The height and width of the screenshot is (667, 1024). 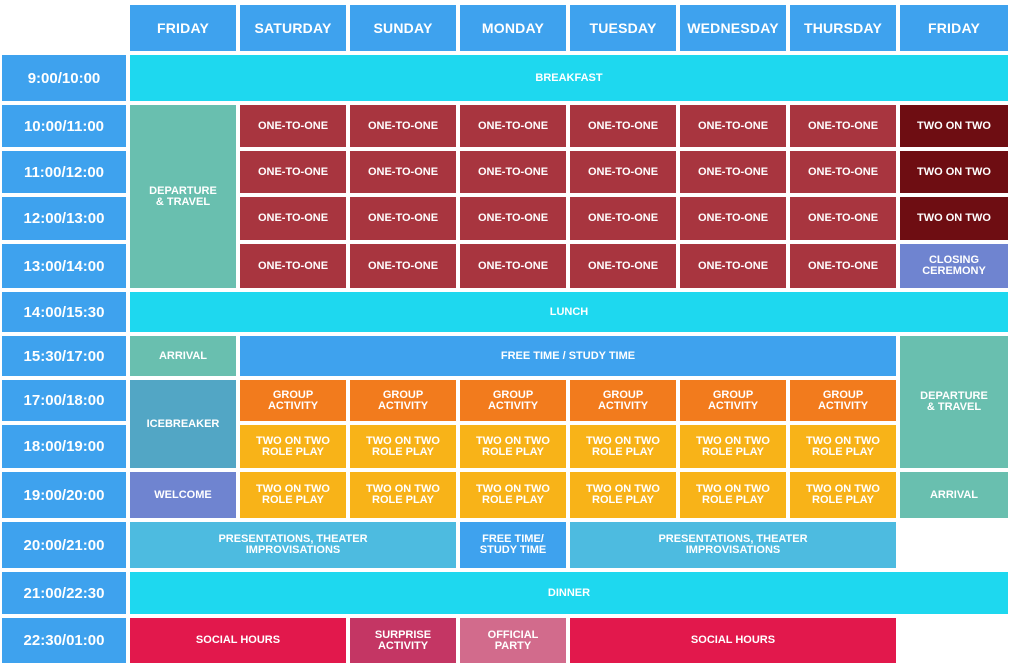 I want to click on day-header-sunday: SUNDAY, so click(x=403, y=28).